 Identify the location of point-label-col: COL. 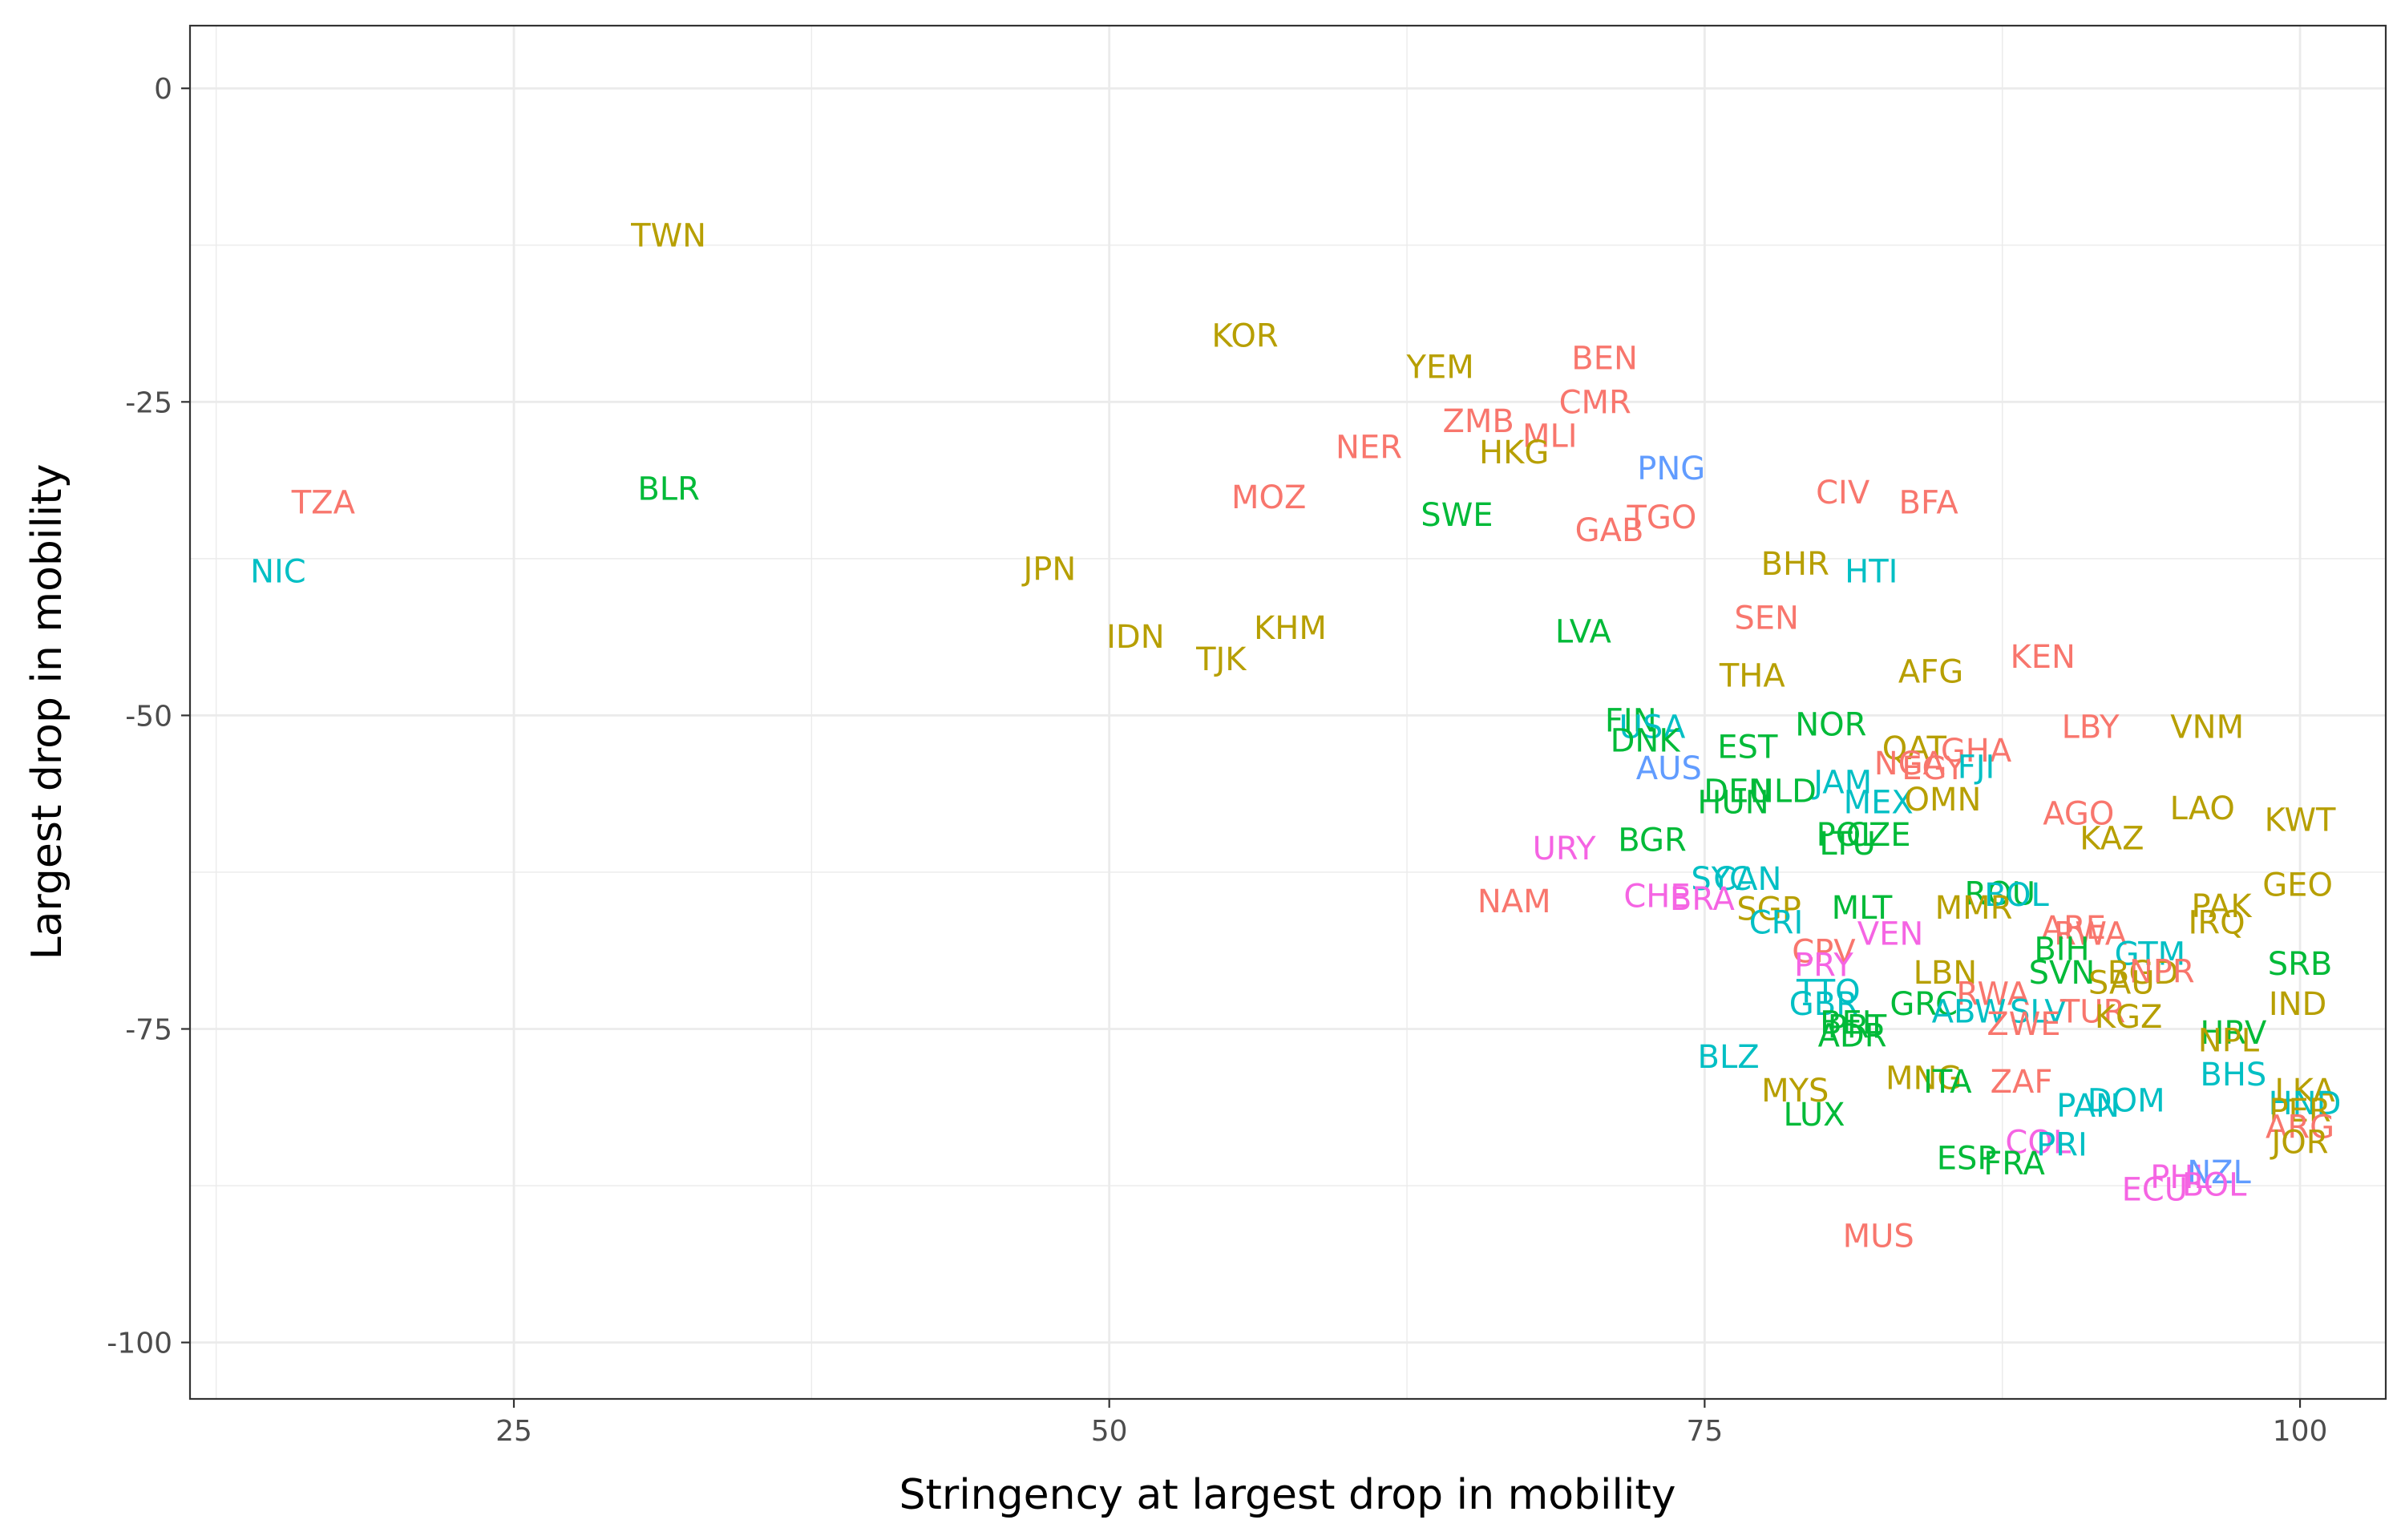
(2038, 1143).